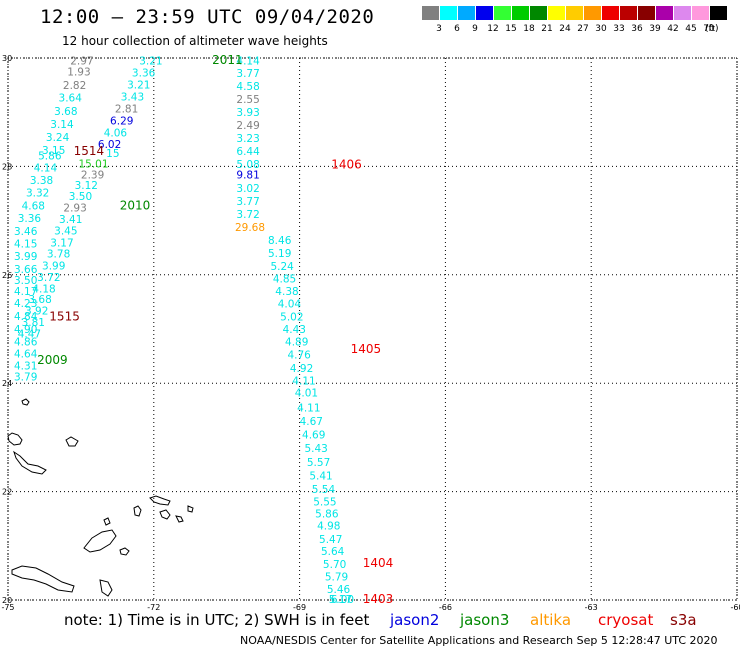  I want to click on legend-label: 21, so click(547, 29).